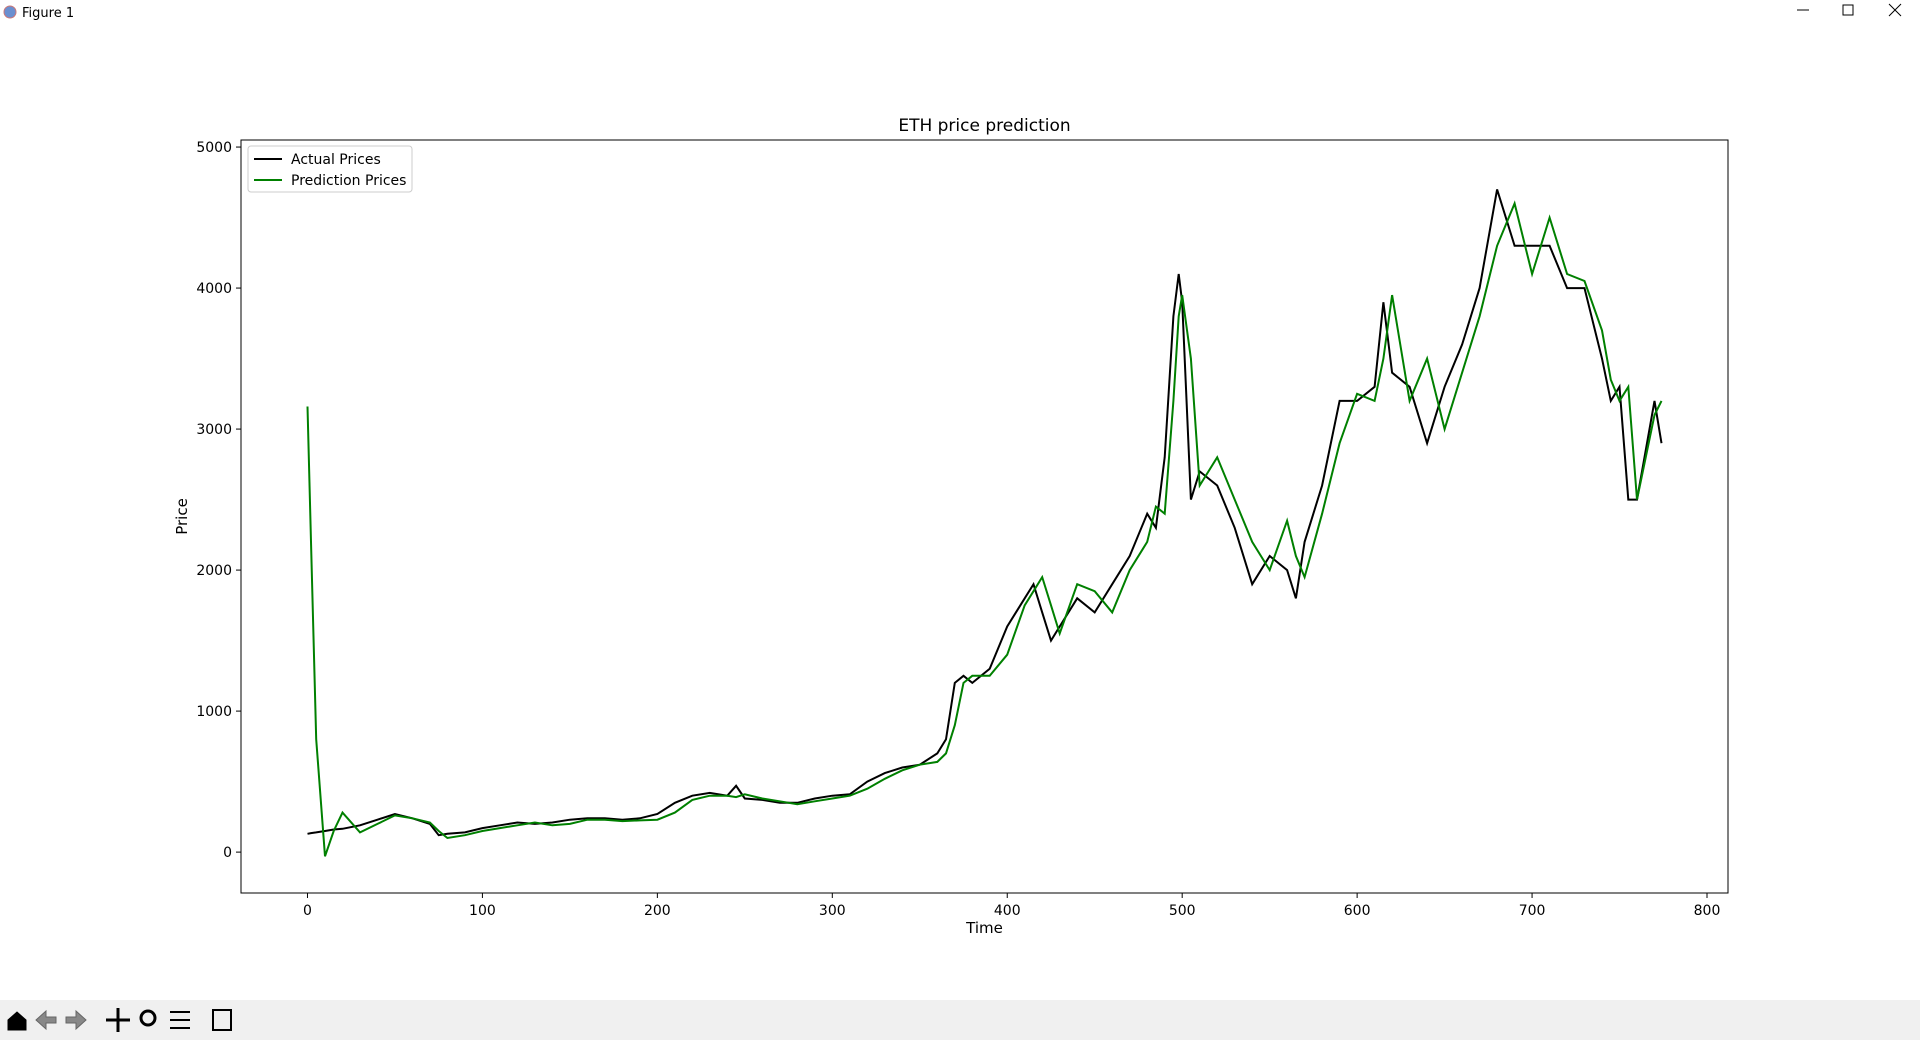 The height and width of the screenshot is (1044, 1920). What do you see at coordinates (1848, 10) in the screenshot?
I see `restore-button` at bounding box center [1848, 10].